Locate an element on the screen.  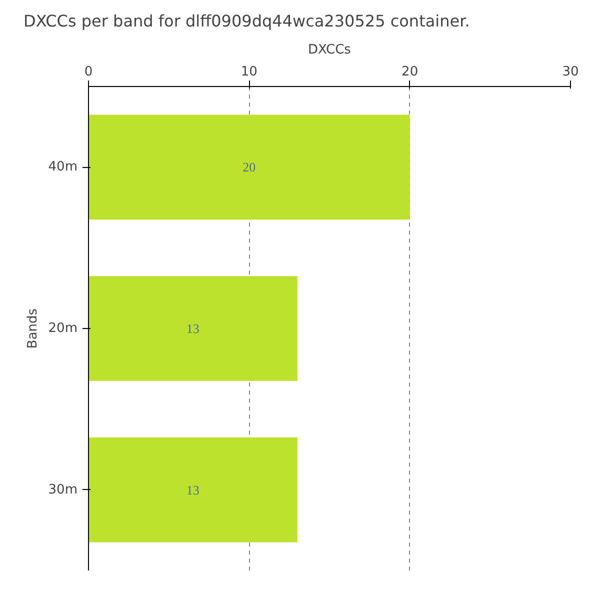
x-tick-label: 20 is located at coordinates (410, 72).